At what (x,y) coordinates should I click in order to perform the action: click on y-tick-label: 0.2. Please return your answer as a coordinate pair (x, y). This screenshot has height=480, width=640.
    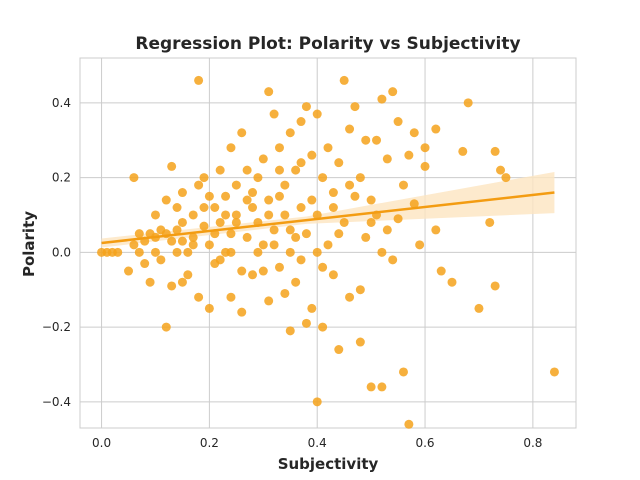
    Looking at the image, I should click on (61, 178).